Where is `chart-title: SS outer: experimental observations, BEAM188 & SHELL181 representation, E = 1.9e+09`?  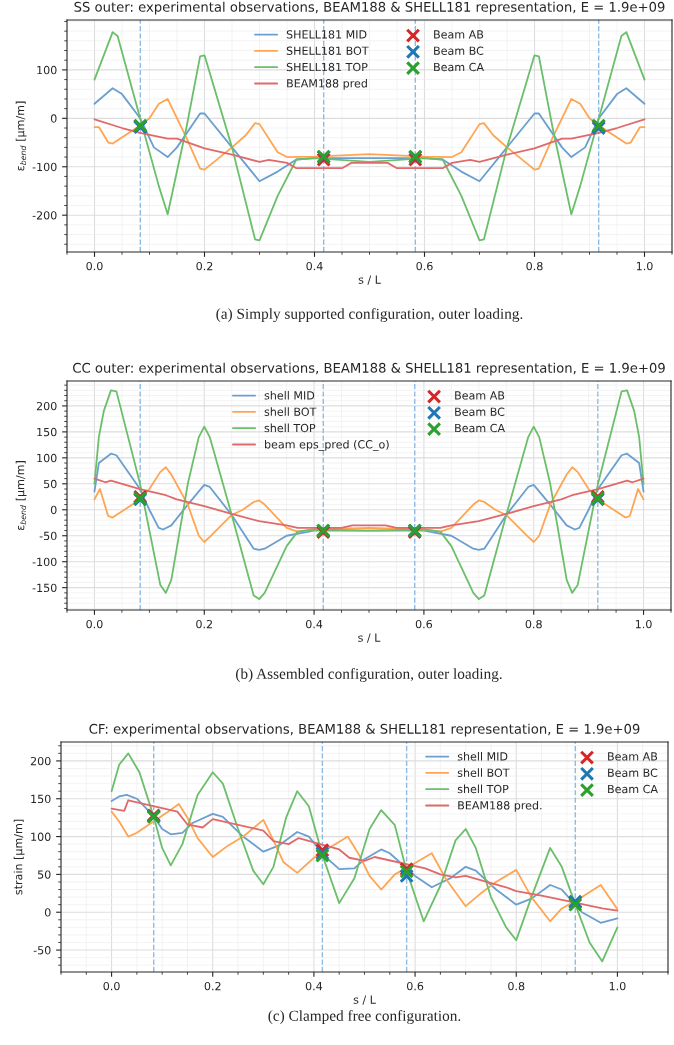
chart-title: SS outer: experimental observations, BEAM188 & SHELL181 representation, E = 1.9e+09 is located at coordinates (369, 8).